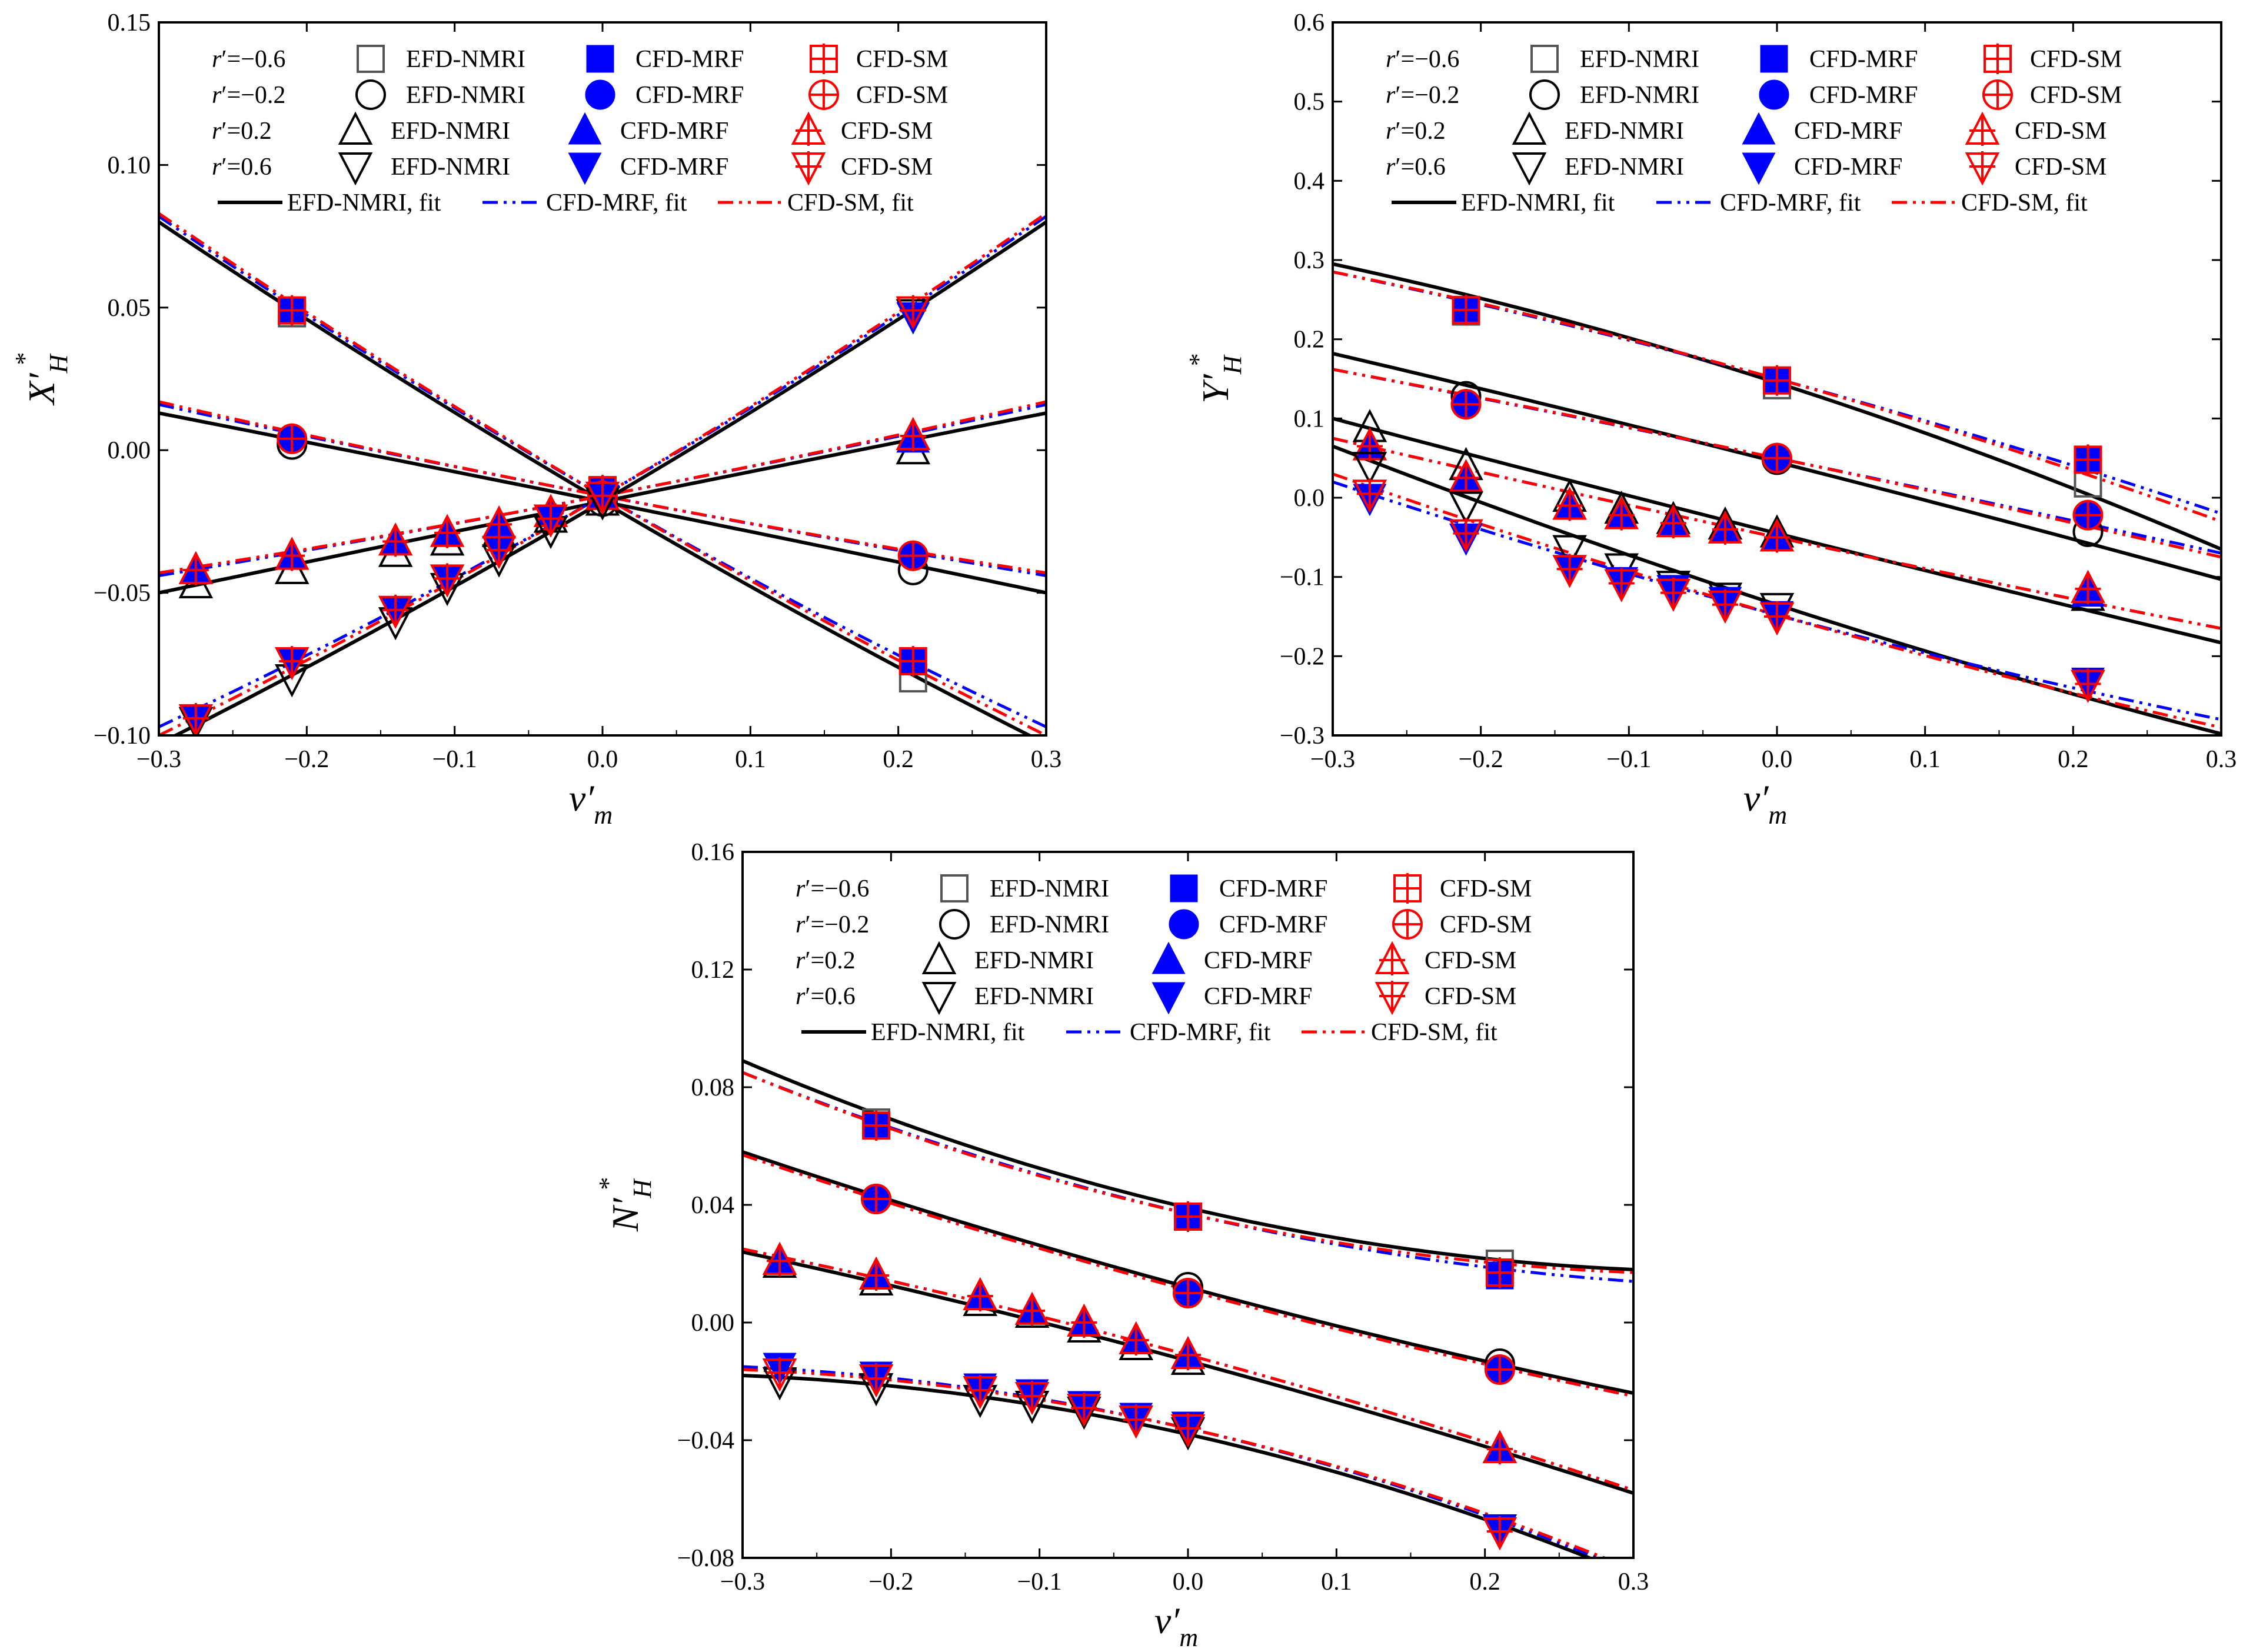  Describe the element at coordinates (706, 1558) in the screenshot. I see `y-tick-label: −0.08` at that location.